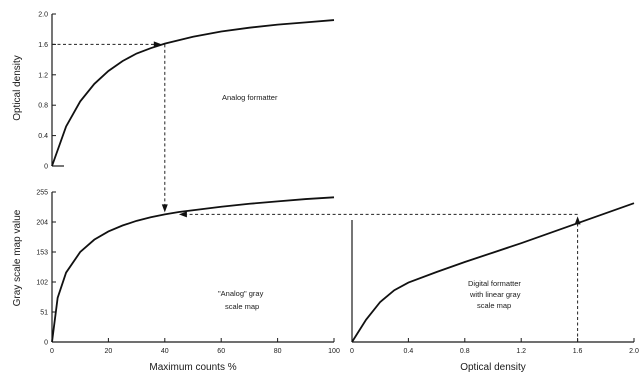  What do you see at coordinates (43, 75) in the screenshot?
I see `y-tick-label: 1.2` at bounding box center [43, 75].